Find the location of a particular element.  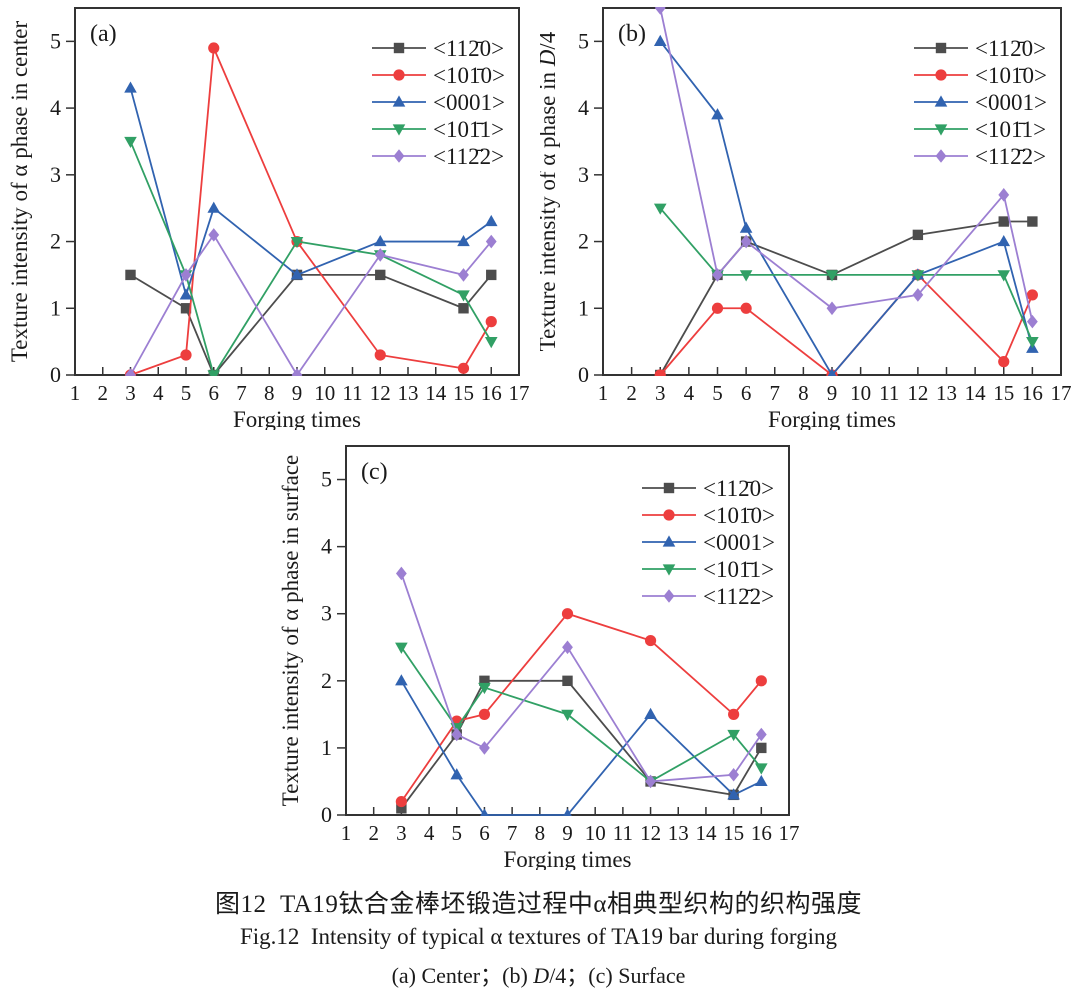

x-tick-label: 11 is located at coordinates (352, 393).